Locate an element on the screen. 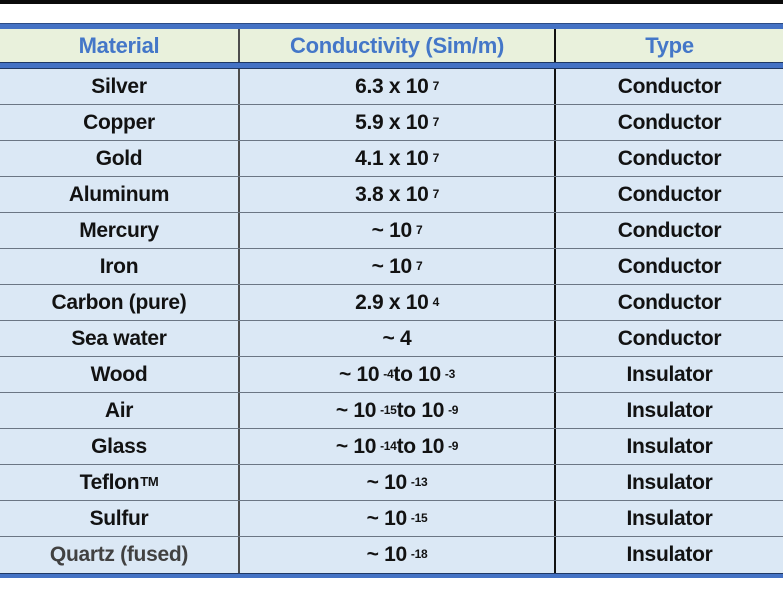  table-row: Copper 5.9 x 10 7 Conductor is located at coordinates (391, 123).